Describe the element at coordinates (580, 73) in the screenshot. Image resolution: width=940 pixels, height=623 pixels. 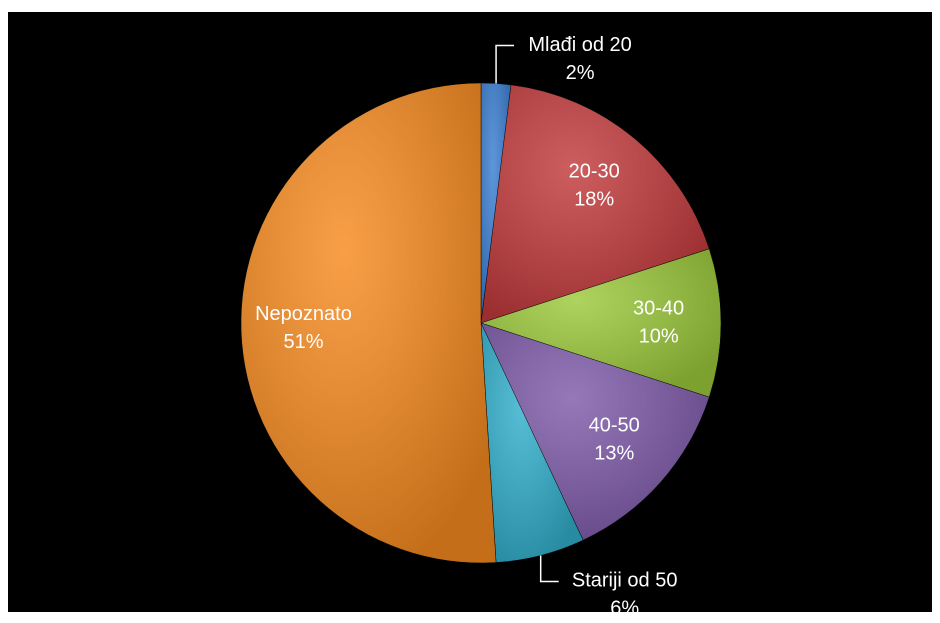
I see `slice-value-label: 2%` at that location.